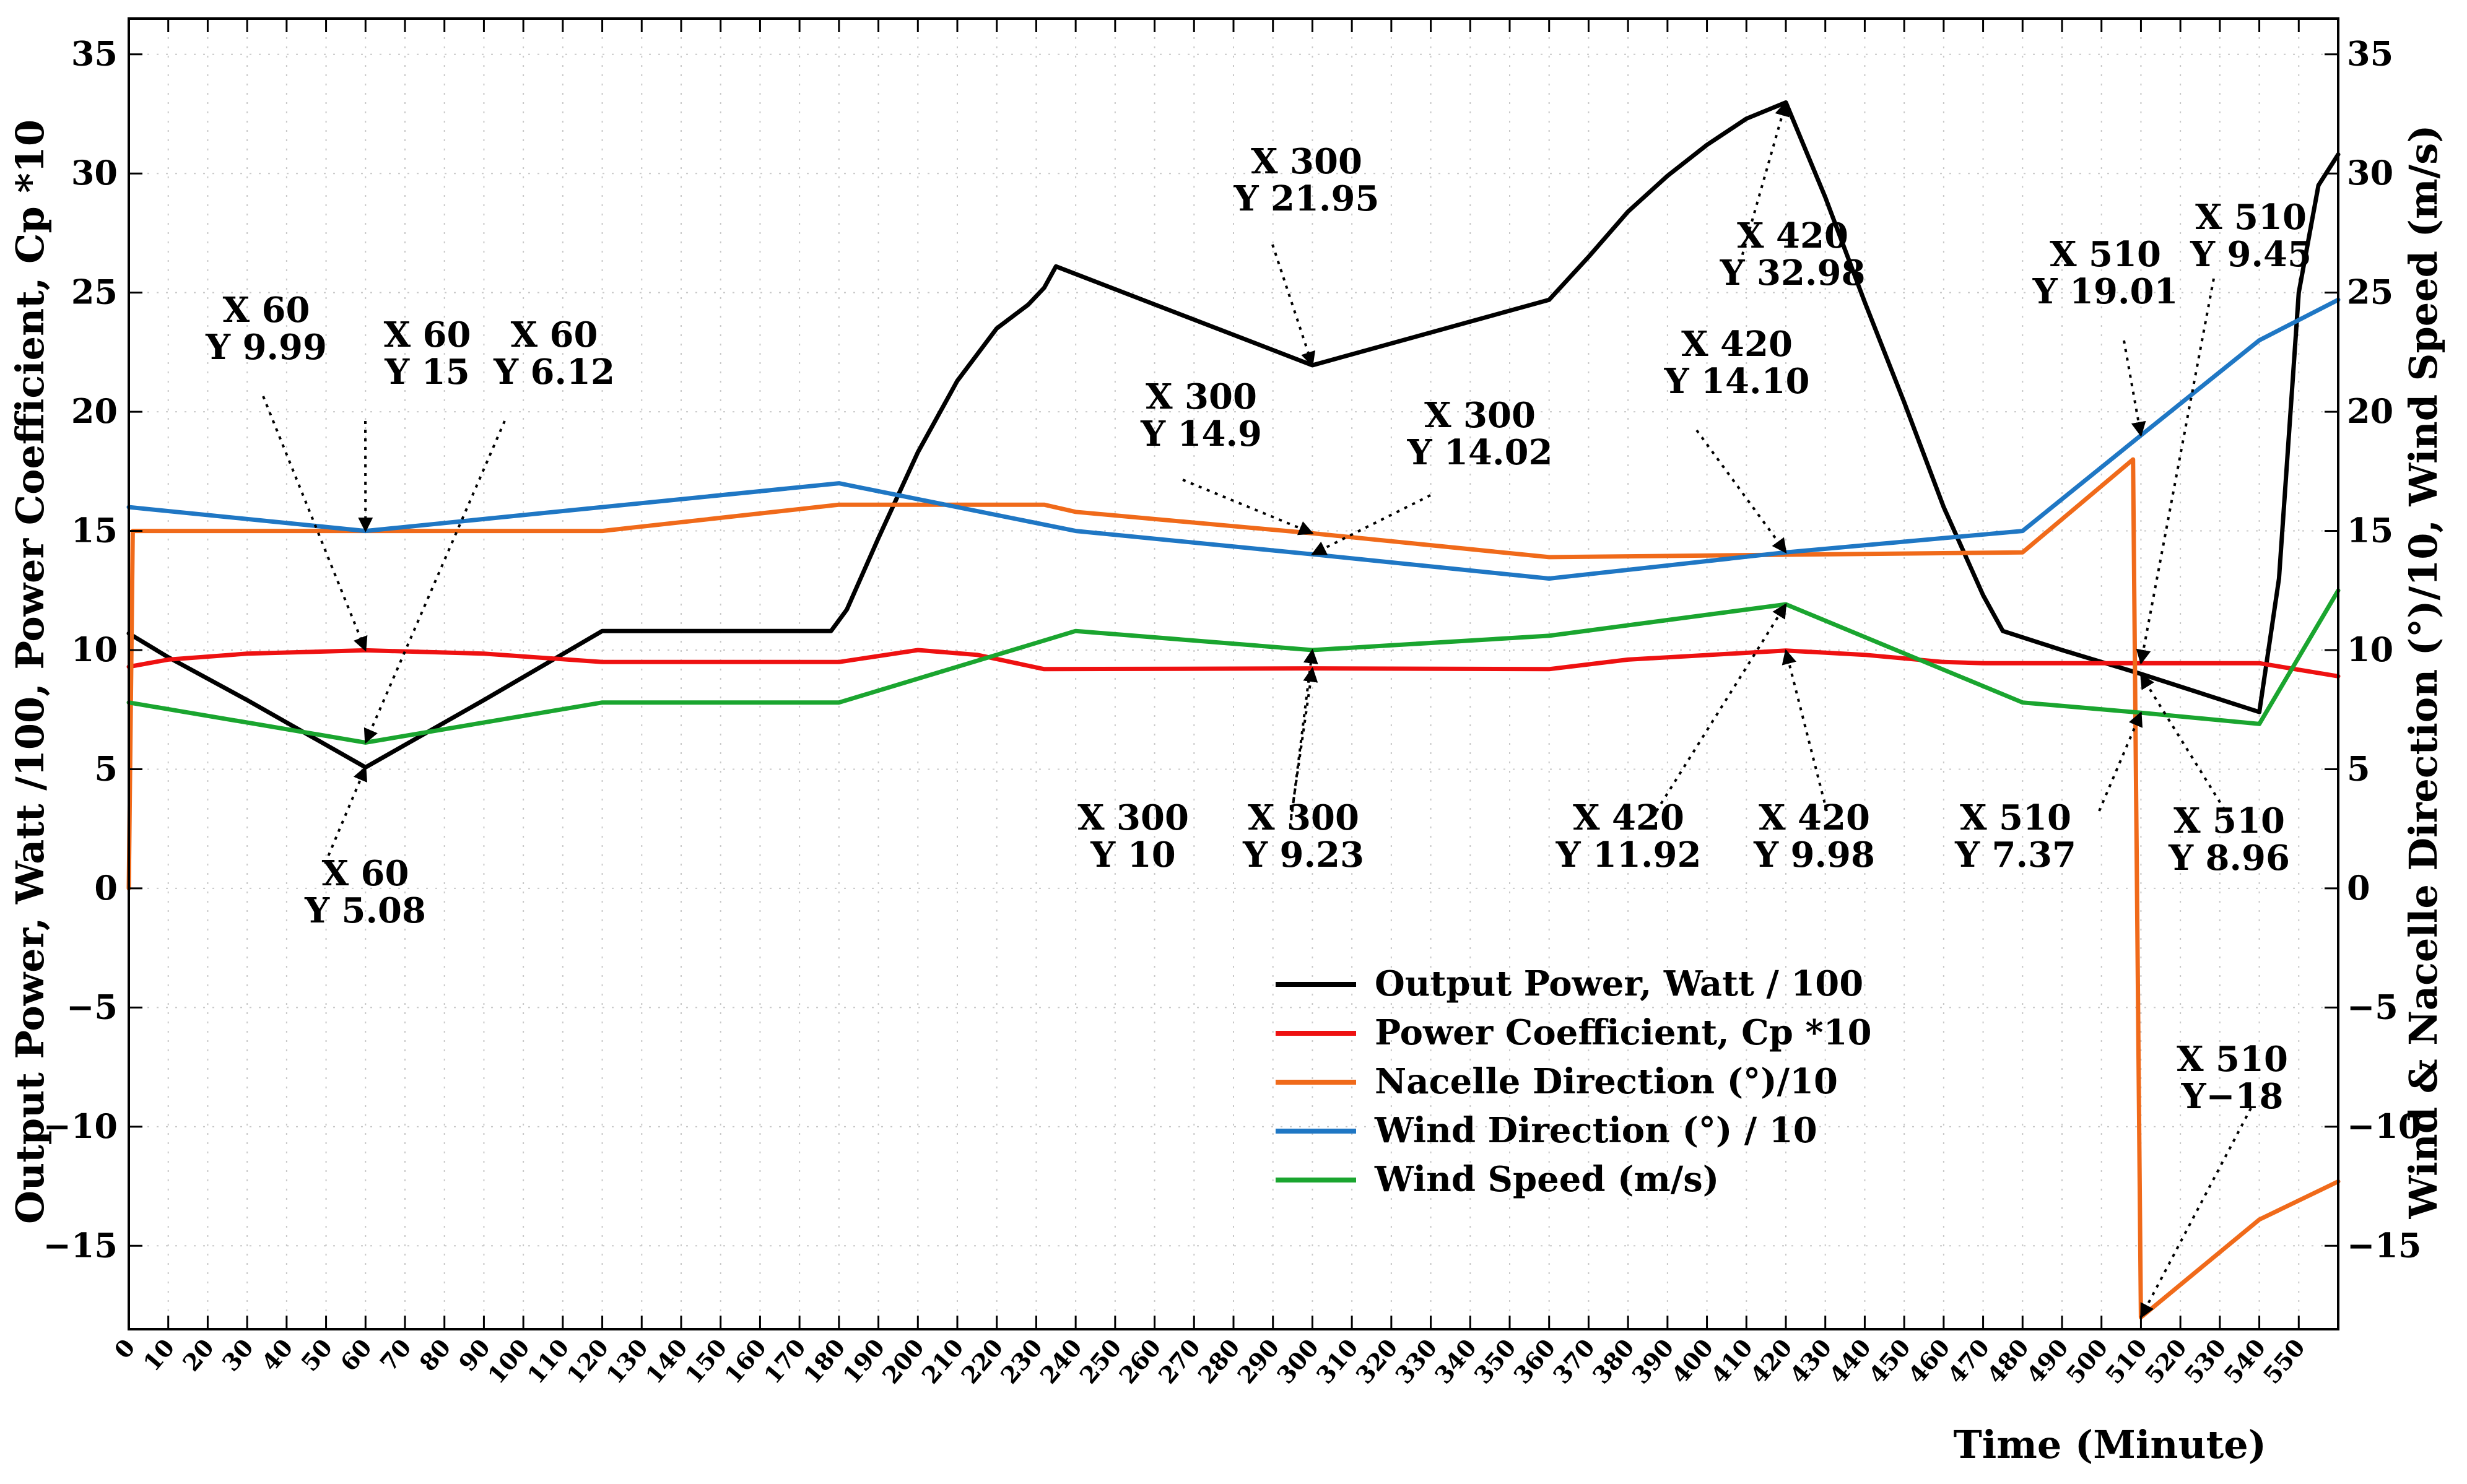 The image size is (2467, 1484). What do you see at coordinates (1619, 984) in the screenshot?
I see `legend-label-0: Output Power, Watt / 100` at bounding box center [1619, 984].